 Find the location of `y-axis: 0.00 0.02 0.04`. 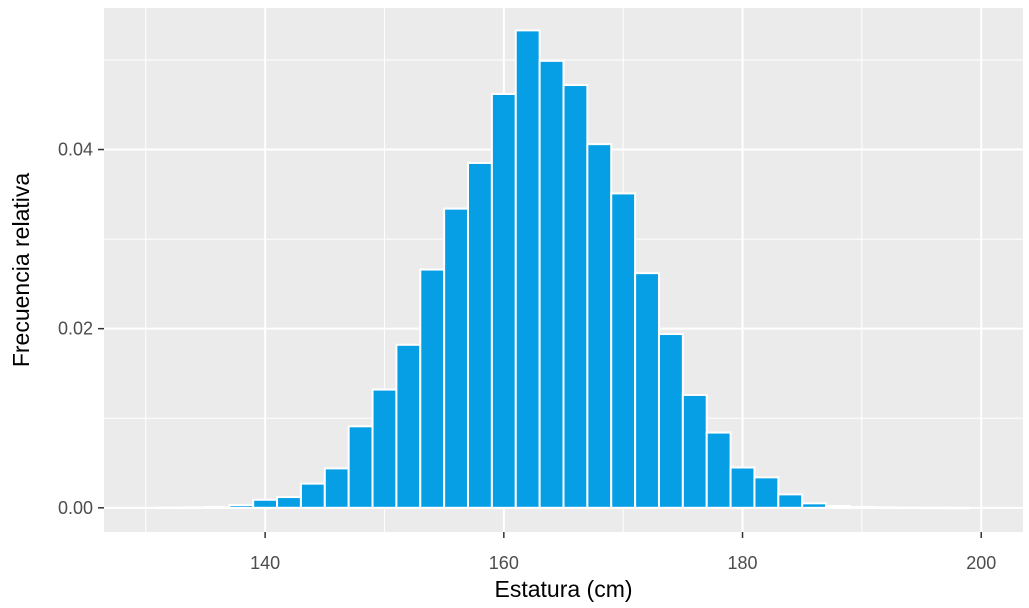

y-axis: 0.00 0.02 0.04 is located at coordinates (81, 329).